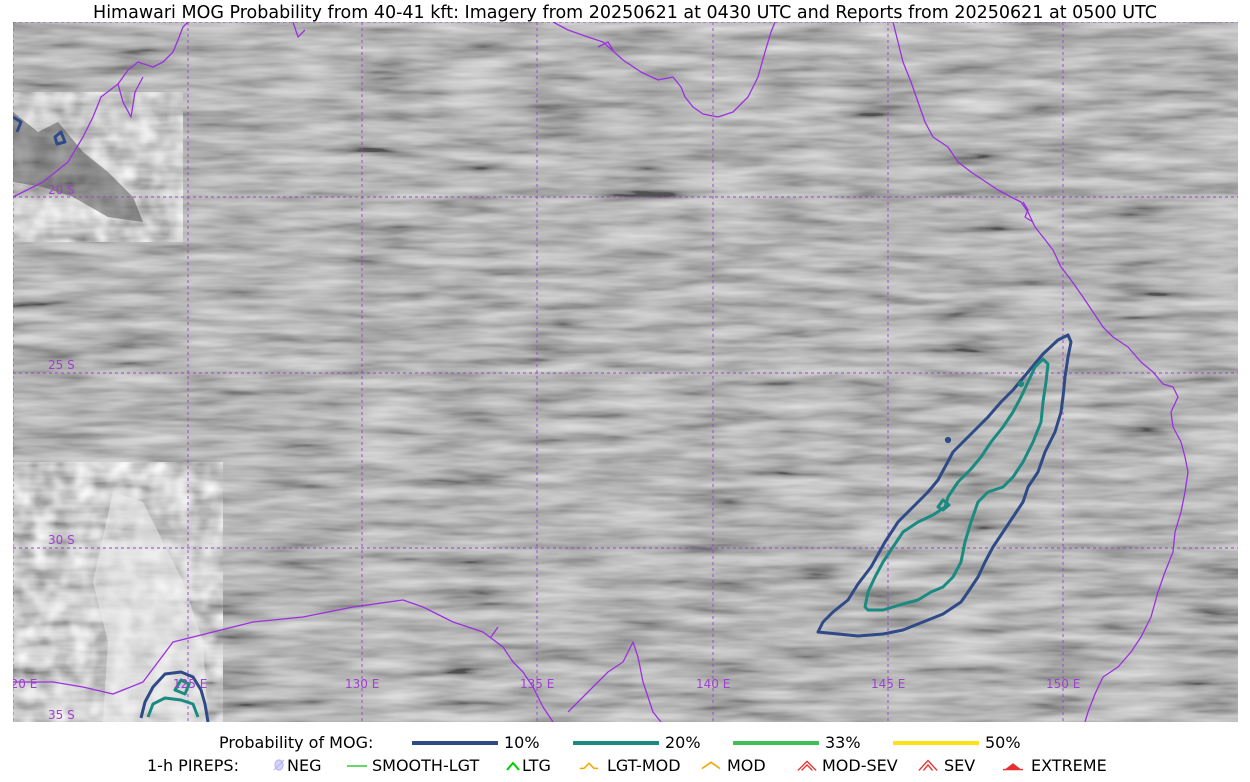 This screenshot has height=782, width=1250. What do you see at coordinates (296, 742) in the screenshot?
I see `probability-legend-label: Probability of MOG:` at bounding box center [296, 742].